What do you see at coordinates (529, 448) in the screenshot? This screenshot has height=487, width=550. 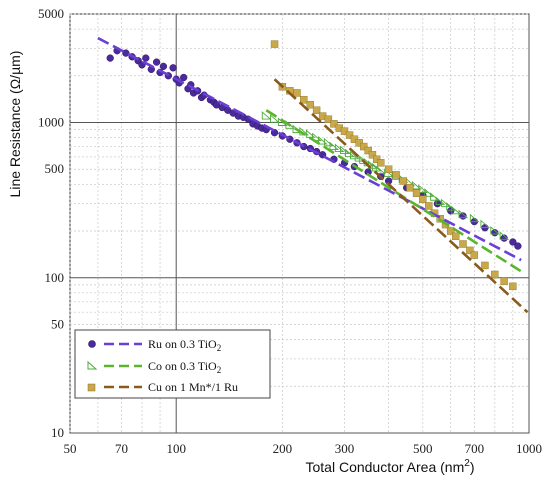 I see `x-tick-label: 1000` at bounding box center [529, 448].